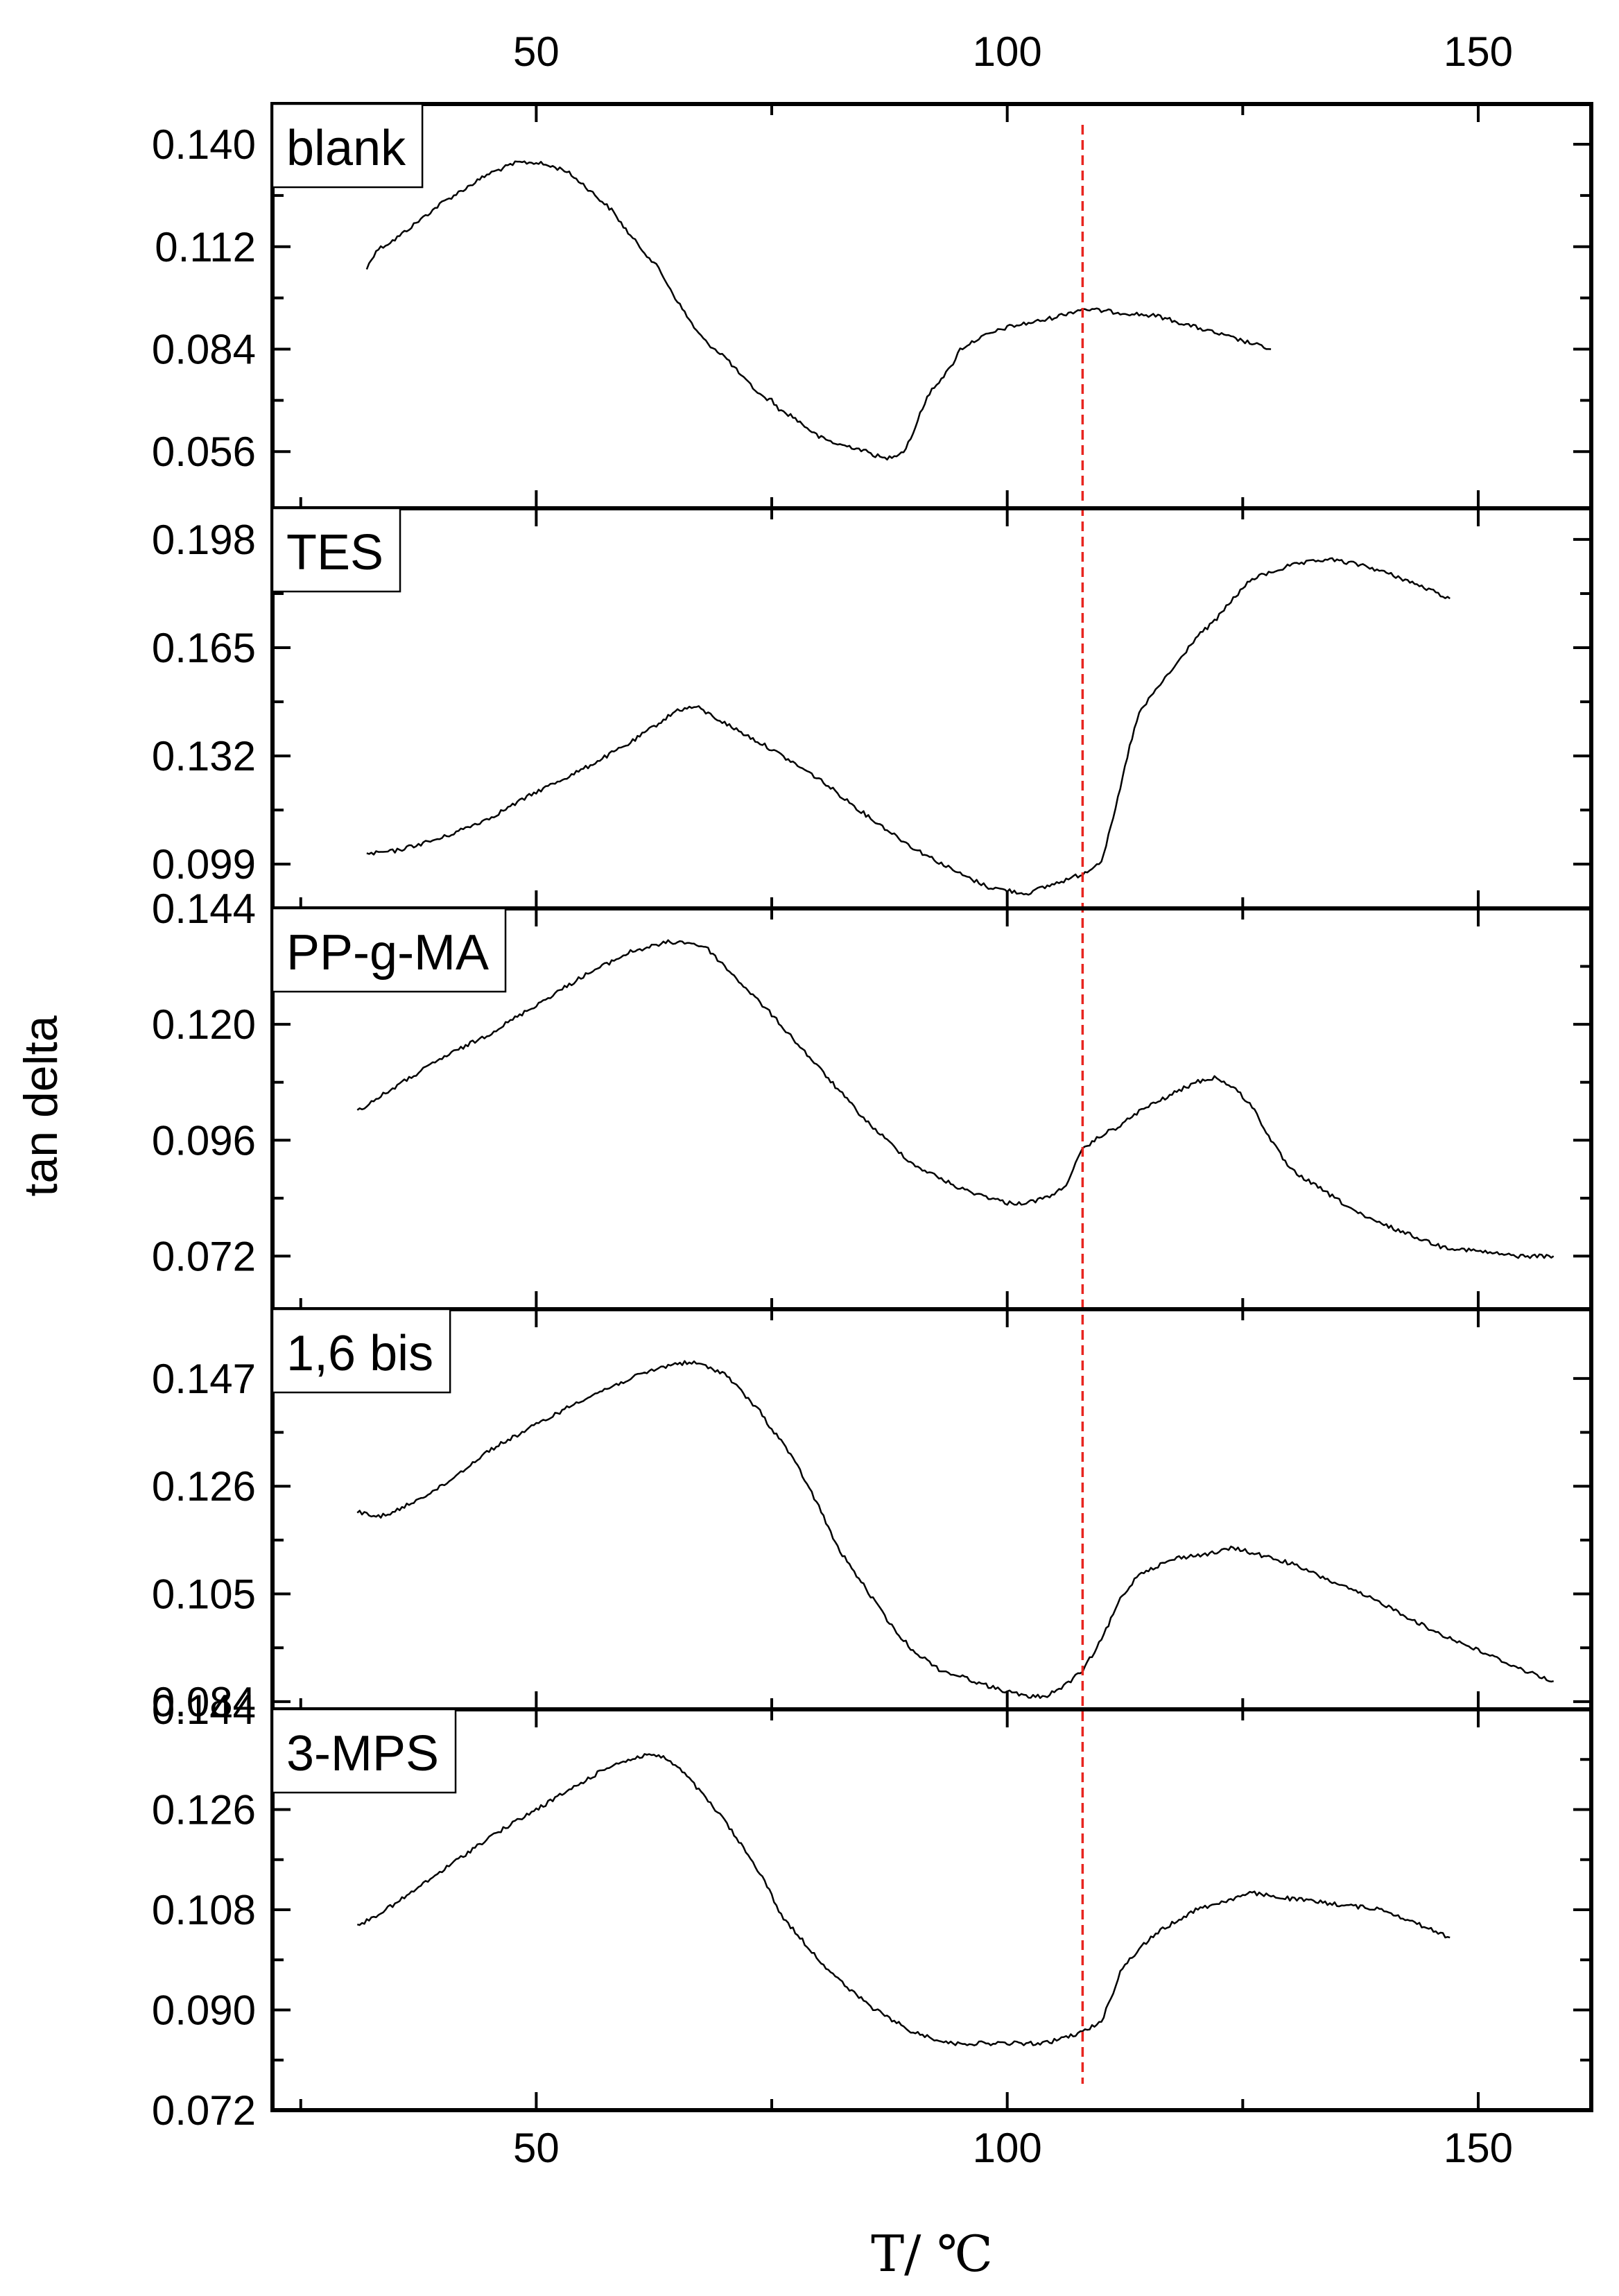 This screenshot has height=2296, width=1619. Describe the element at coordinates (536, 2148) in the screenshot. I see `x-tick-label-bottom: 50` at that location.